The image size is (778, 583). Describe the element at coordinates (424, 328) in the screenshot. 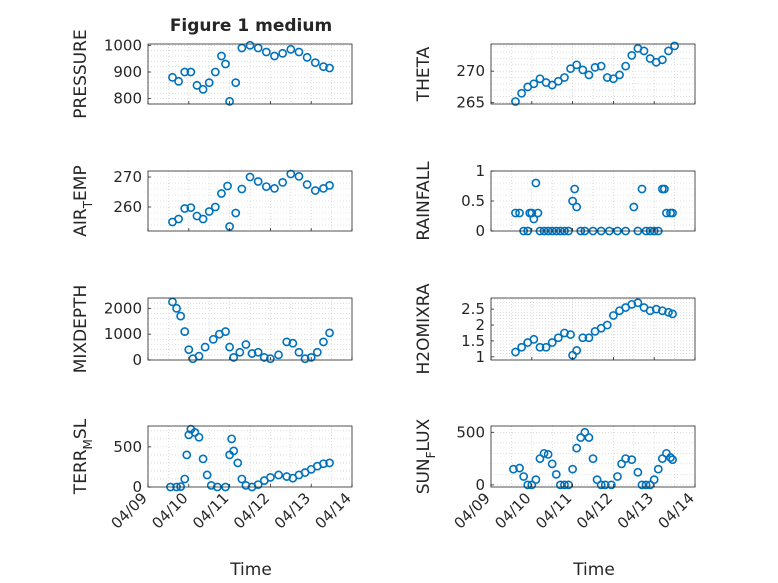

I see `y-axis-label-base: H2OMIXRA` at that location.